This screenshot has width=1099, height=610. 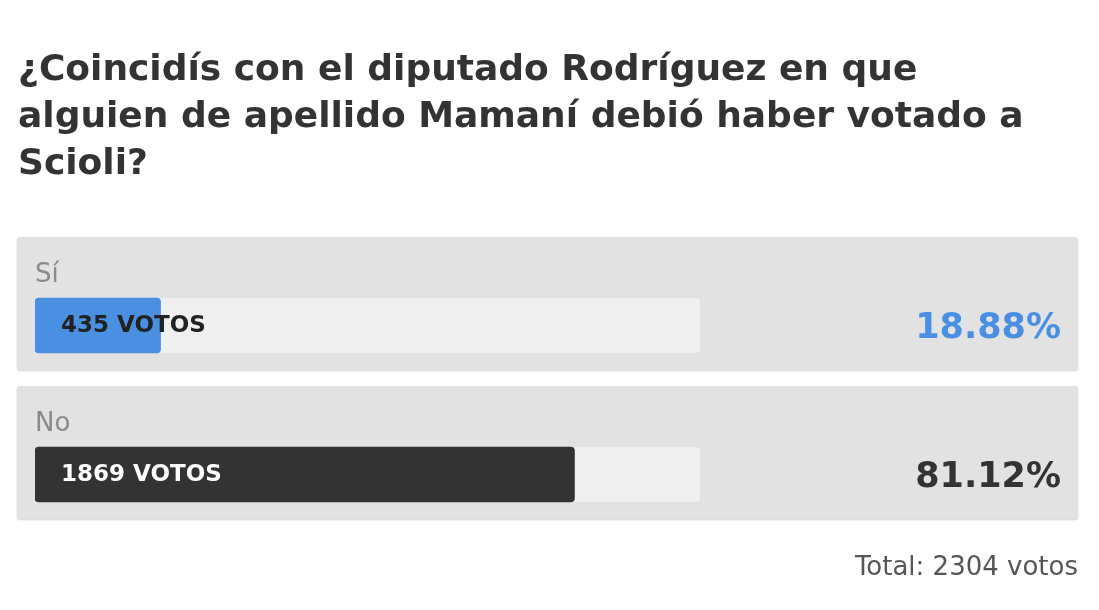 I want to click on data-label: 81.12%, so click(x=988, y=474).